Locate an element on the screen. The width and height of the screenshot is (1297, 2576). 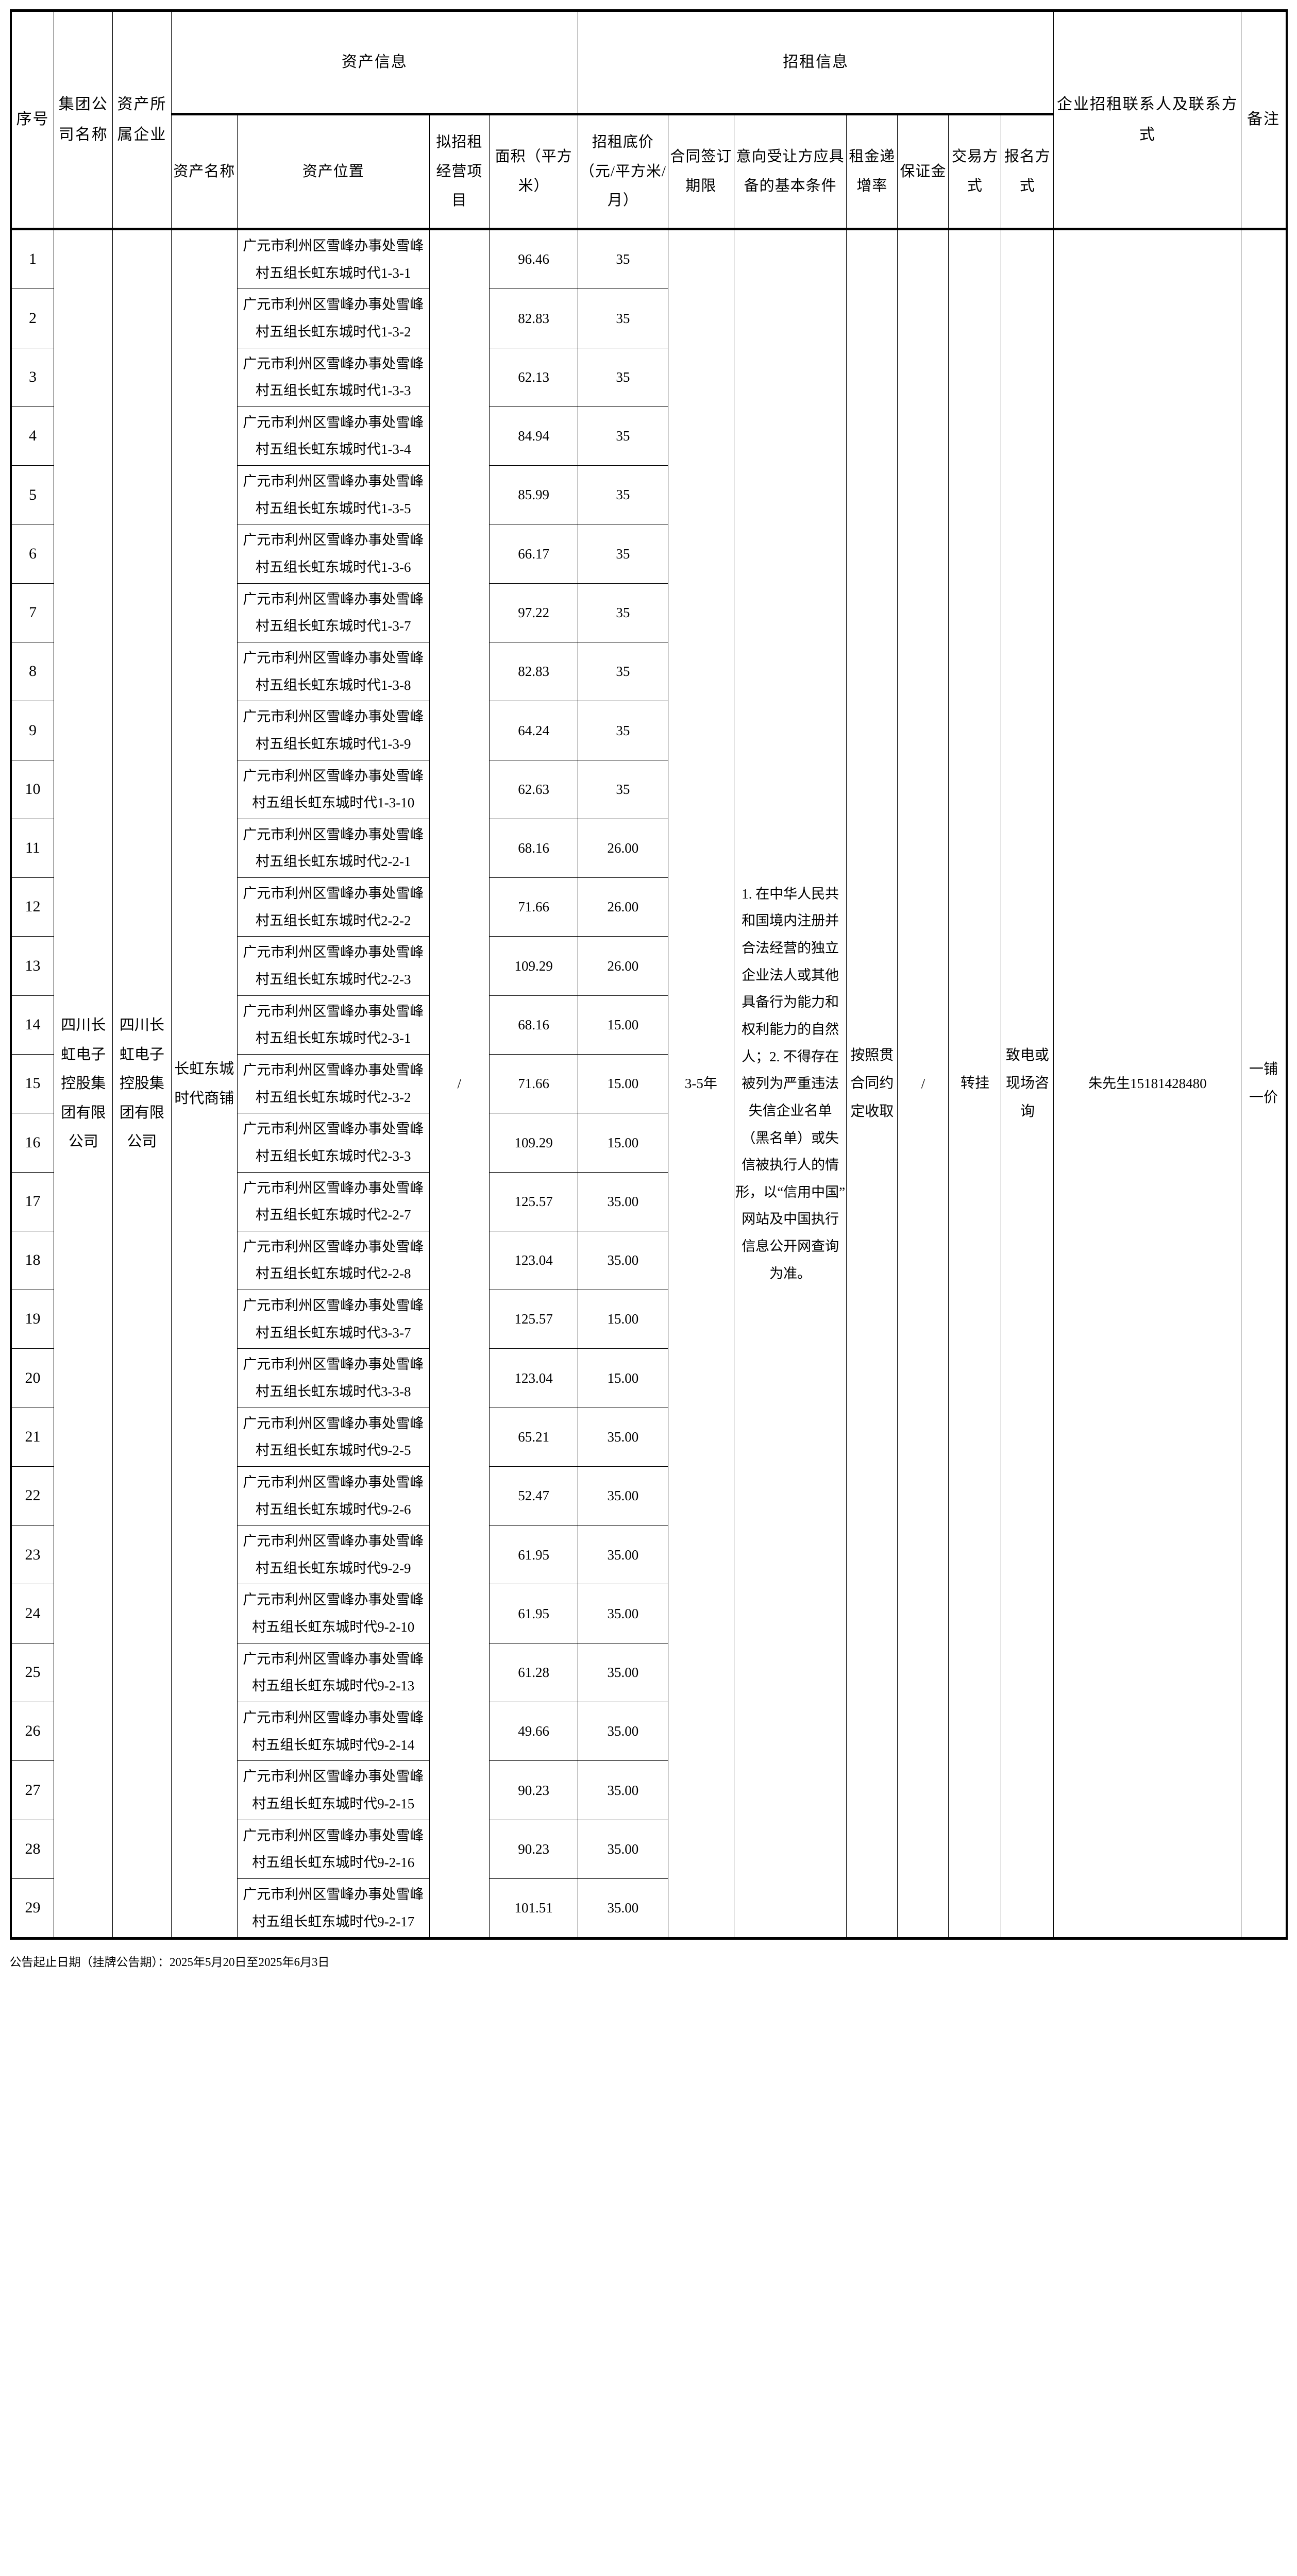
table-row: 14 广元市利州区雪峰办事处雪峰村五组长虹东城时代2-3-1 68.16 15.00 is located at coordinates (648, 1025).